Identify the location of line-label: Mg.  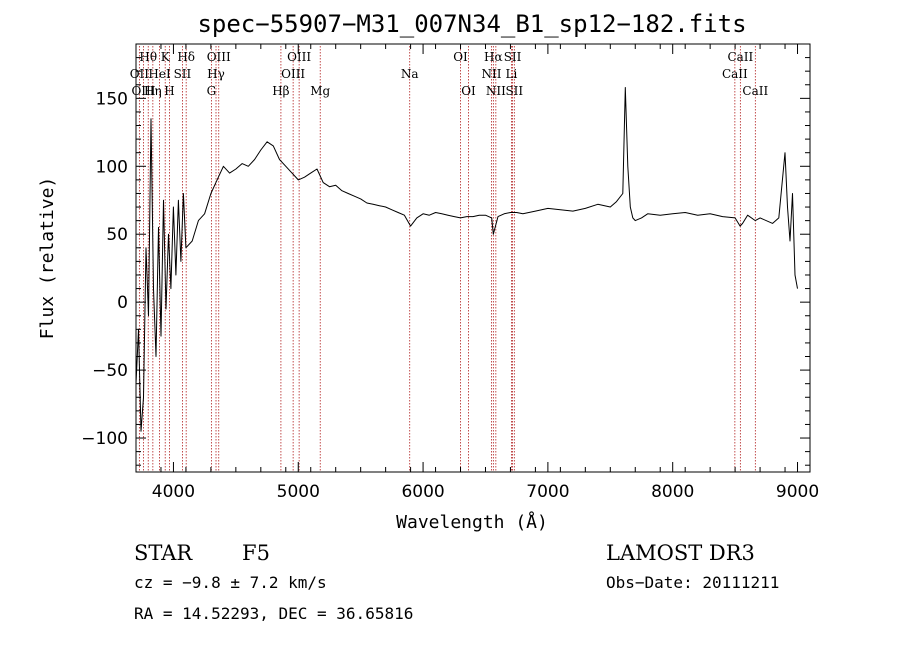
(320, 91).